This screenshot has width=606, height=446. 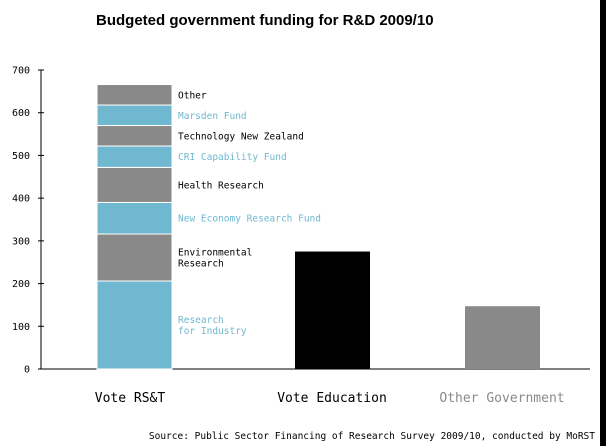 I want to click on y-tick-label: 500, so click(x=21, y=156).